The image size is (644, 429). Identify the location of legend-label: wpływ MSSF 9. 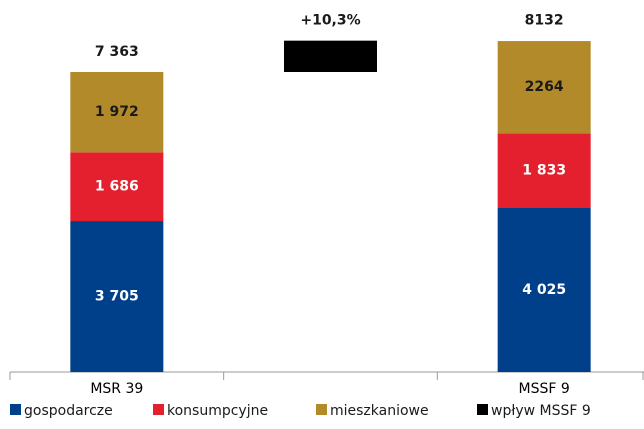
(541, 411).